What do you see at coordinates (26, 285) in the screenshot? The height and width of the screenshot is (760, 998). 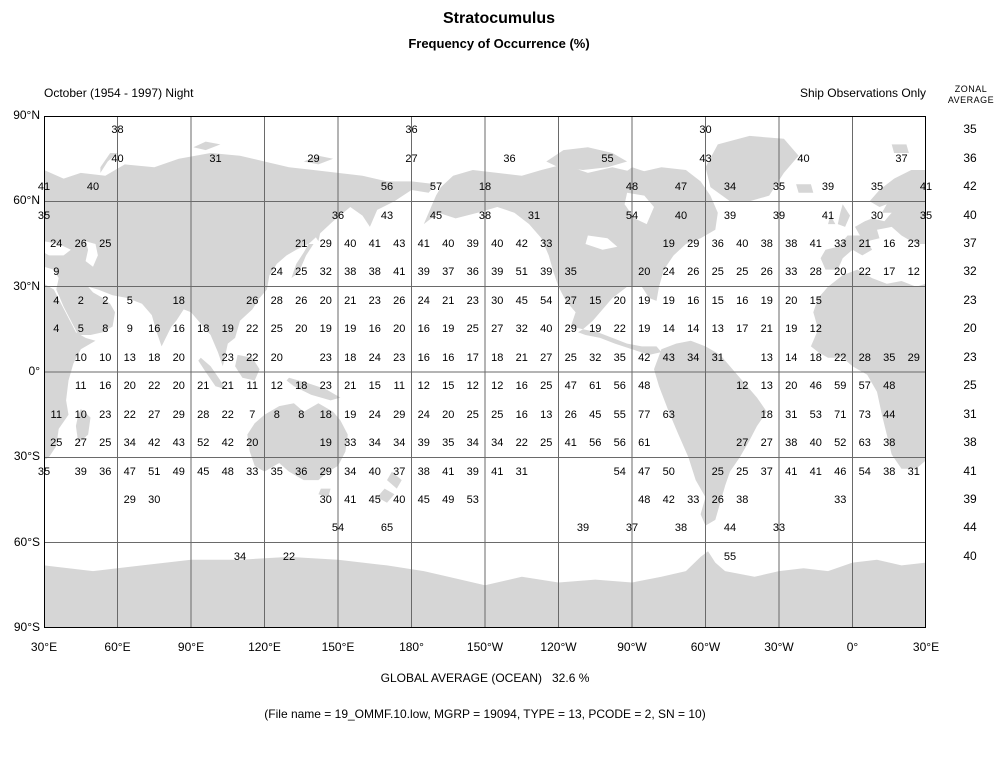 I see `lat-tick-label: 30°N` at bounding box center [26, 285].